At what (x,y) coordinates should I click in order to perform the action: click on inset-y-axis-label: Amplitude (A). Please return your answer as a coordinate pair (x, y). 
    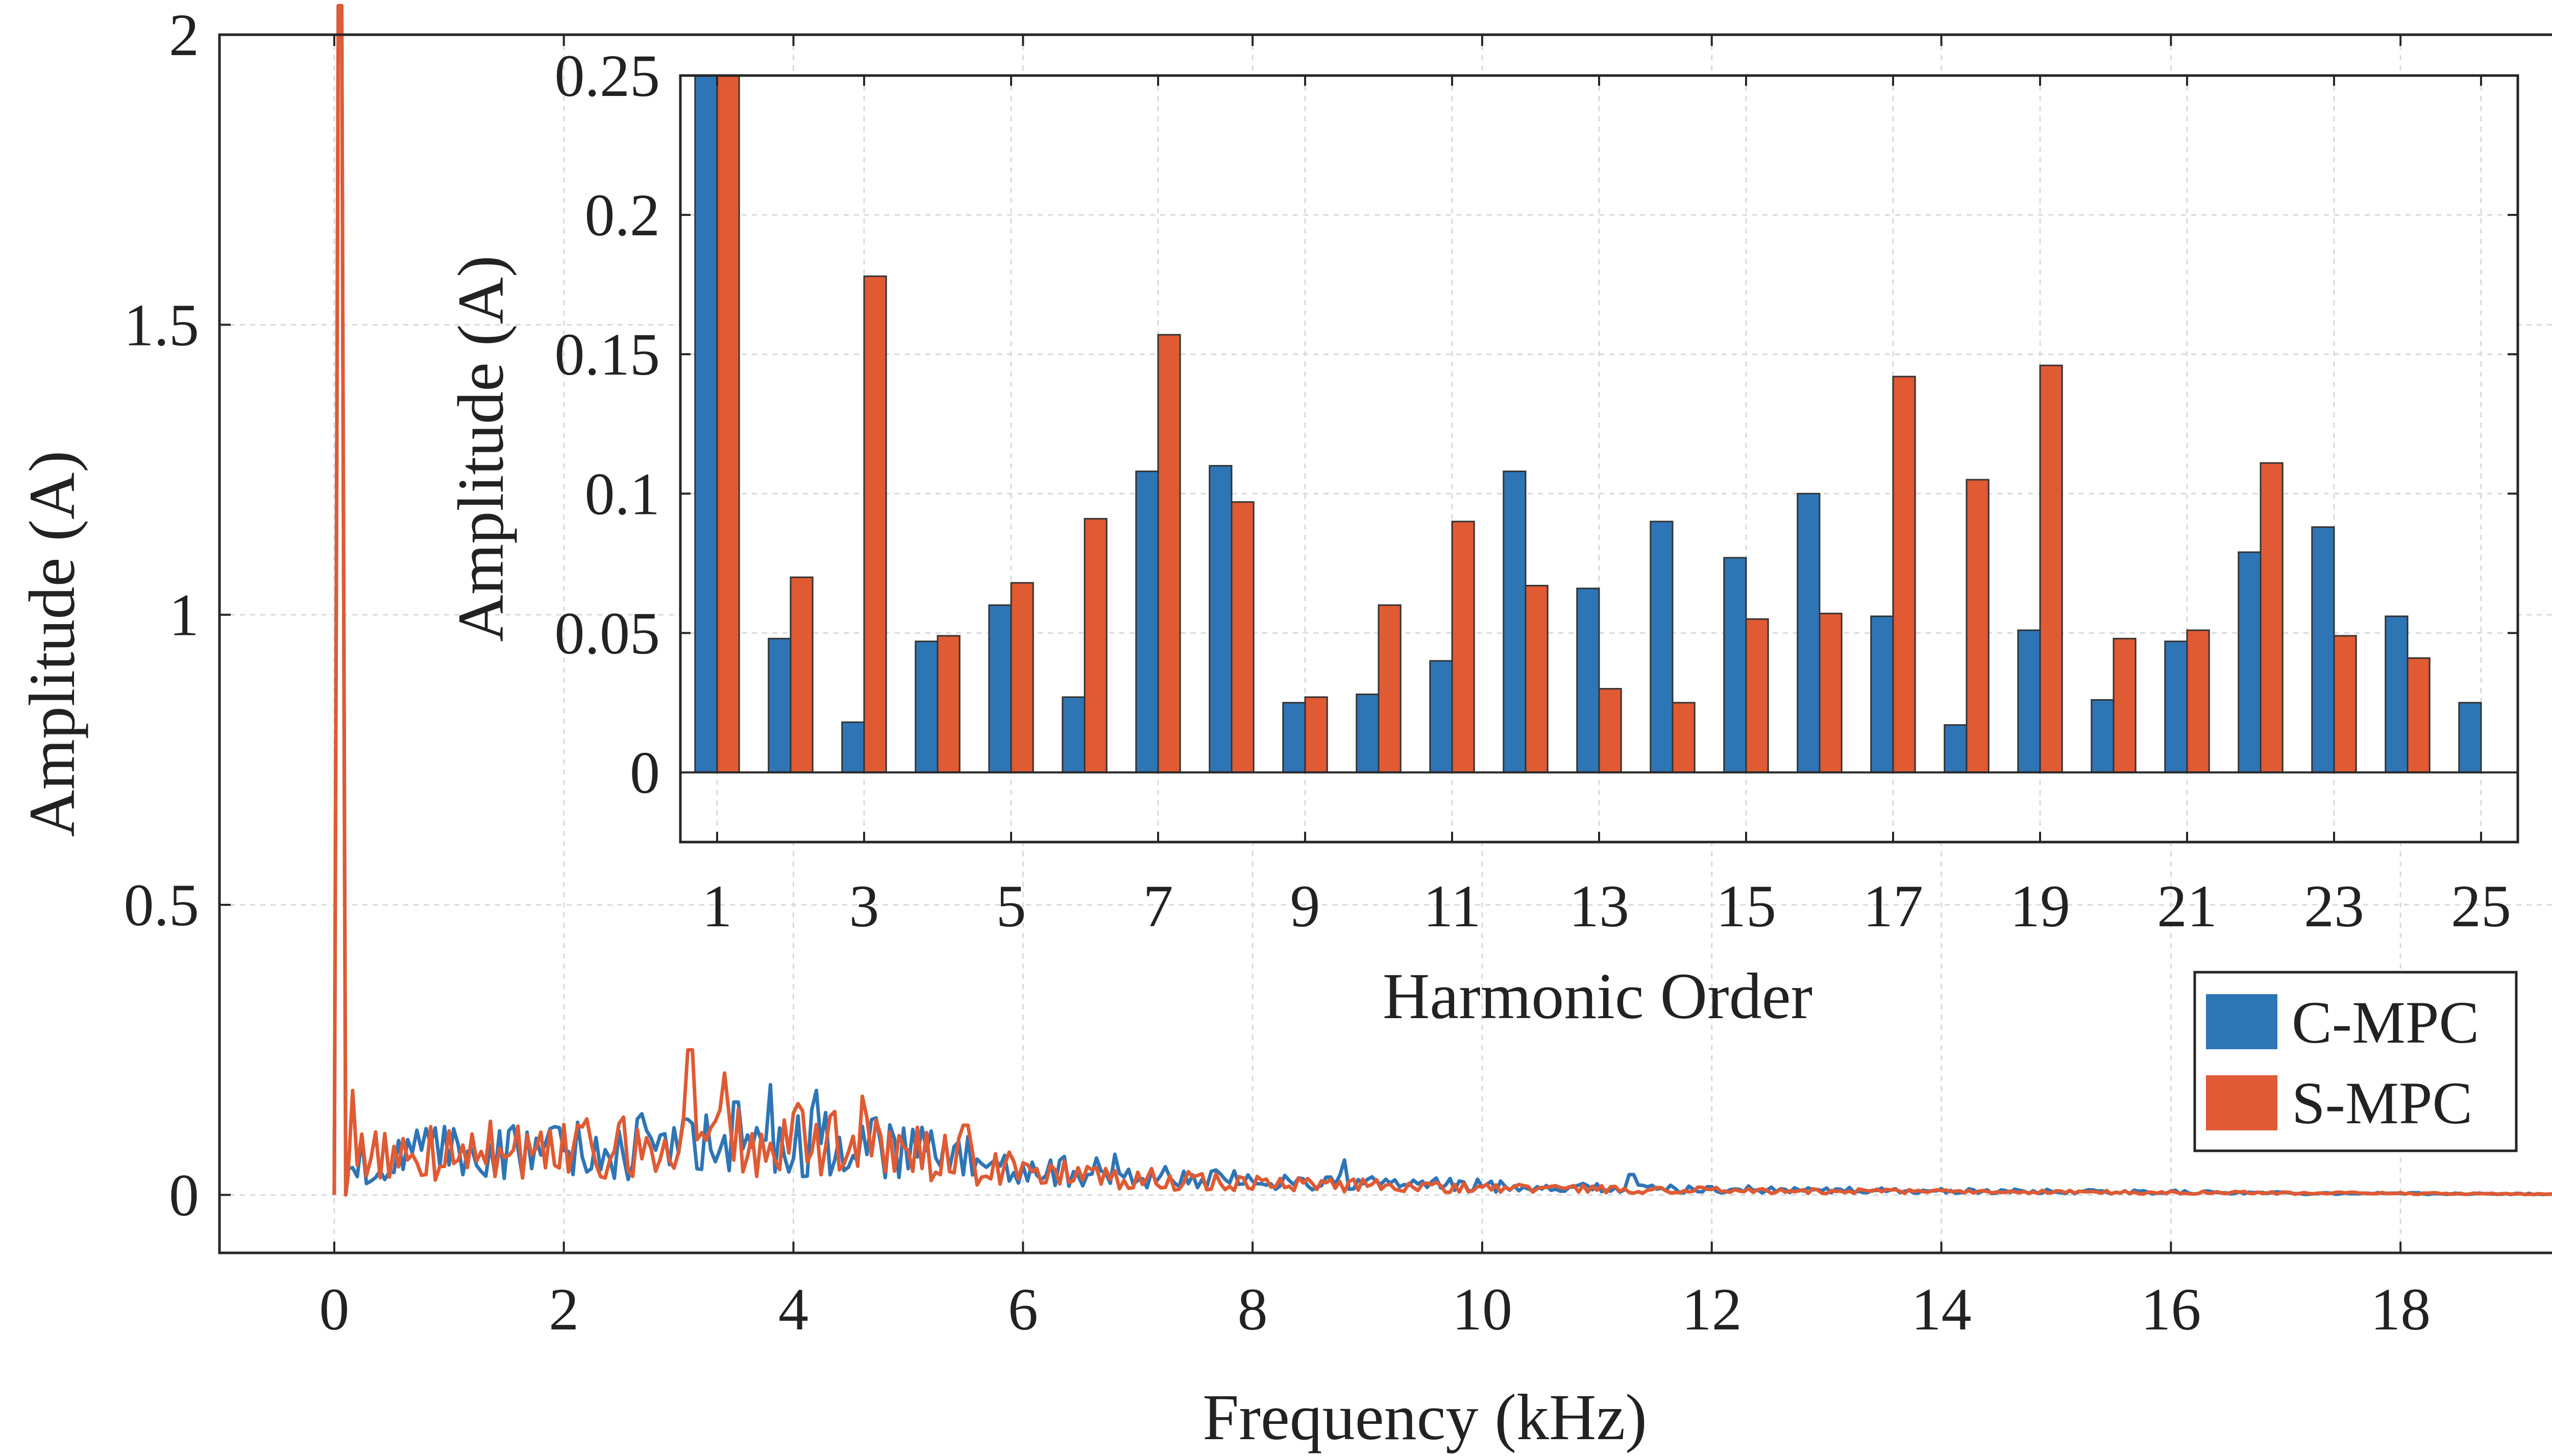
    Looking at the image, I should click on (481, 448).